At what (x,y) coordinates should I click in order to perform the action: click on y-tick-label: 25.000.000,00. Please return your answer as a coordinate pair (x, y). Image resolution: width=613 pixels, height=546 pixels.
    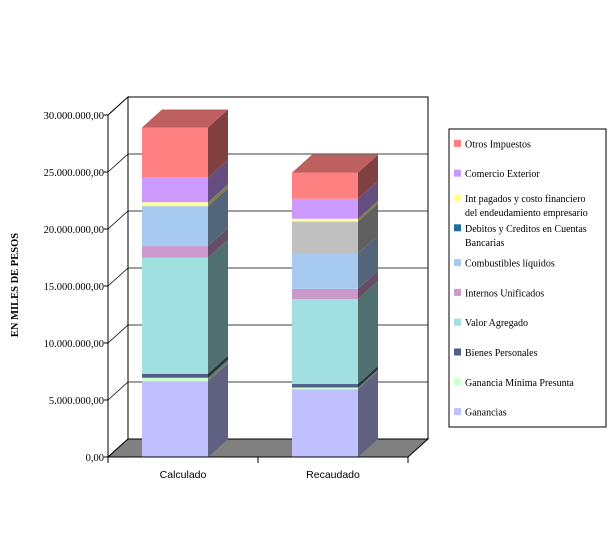
    Looking at the image, I should click on (74, 173).